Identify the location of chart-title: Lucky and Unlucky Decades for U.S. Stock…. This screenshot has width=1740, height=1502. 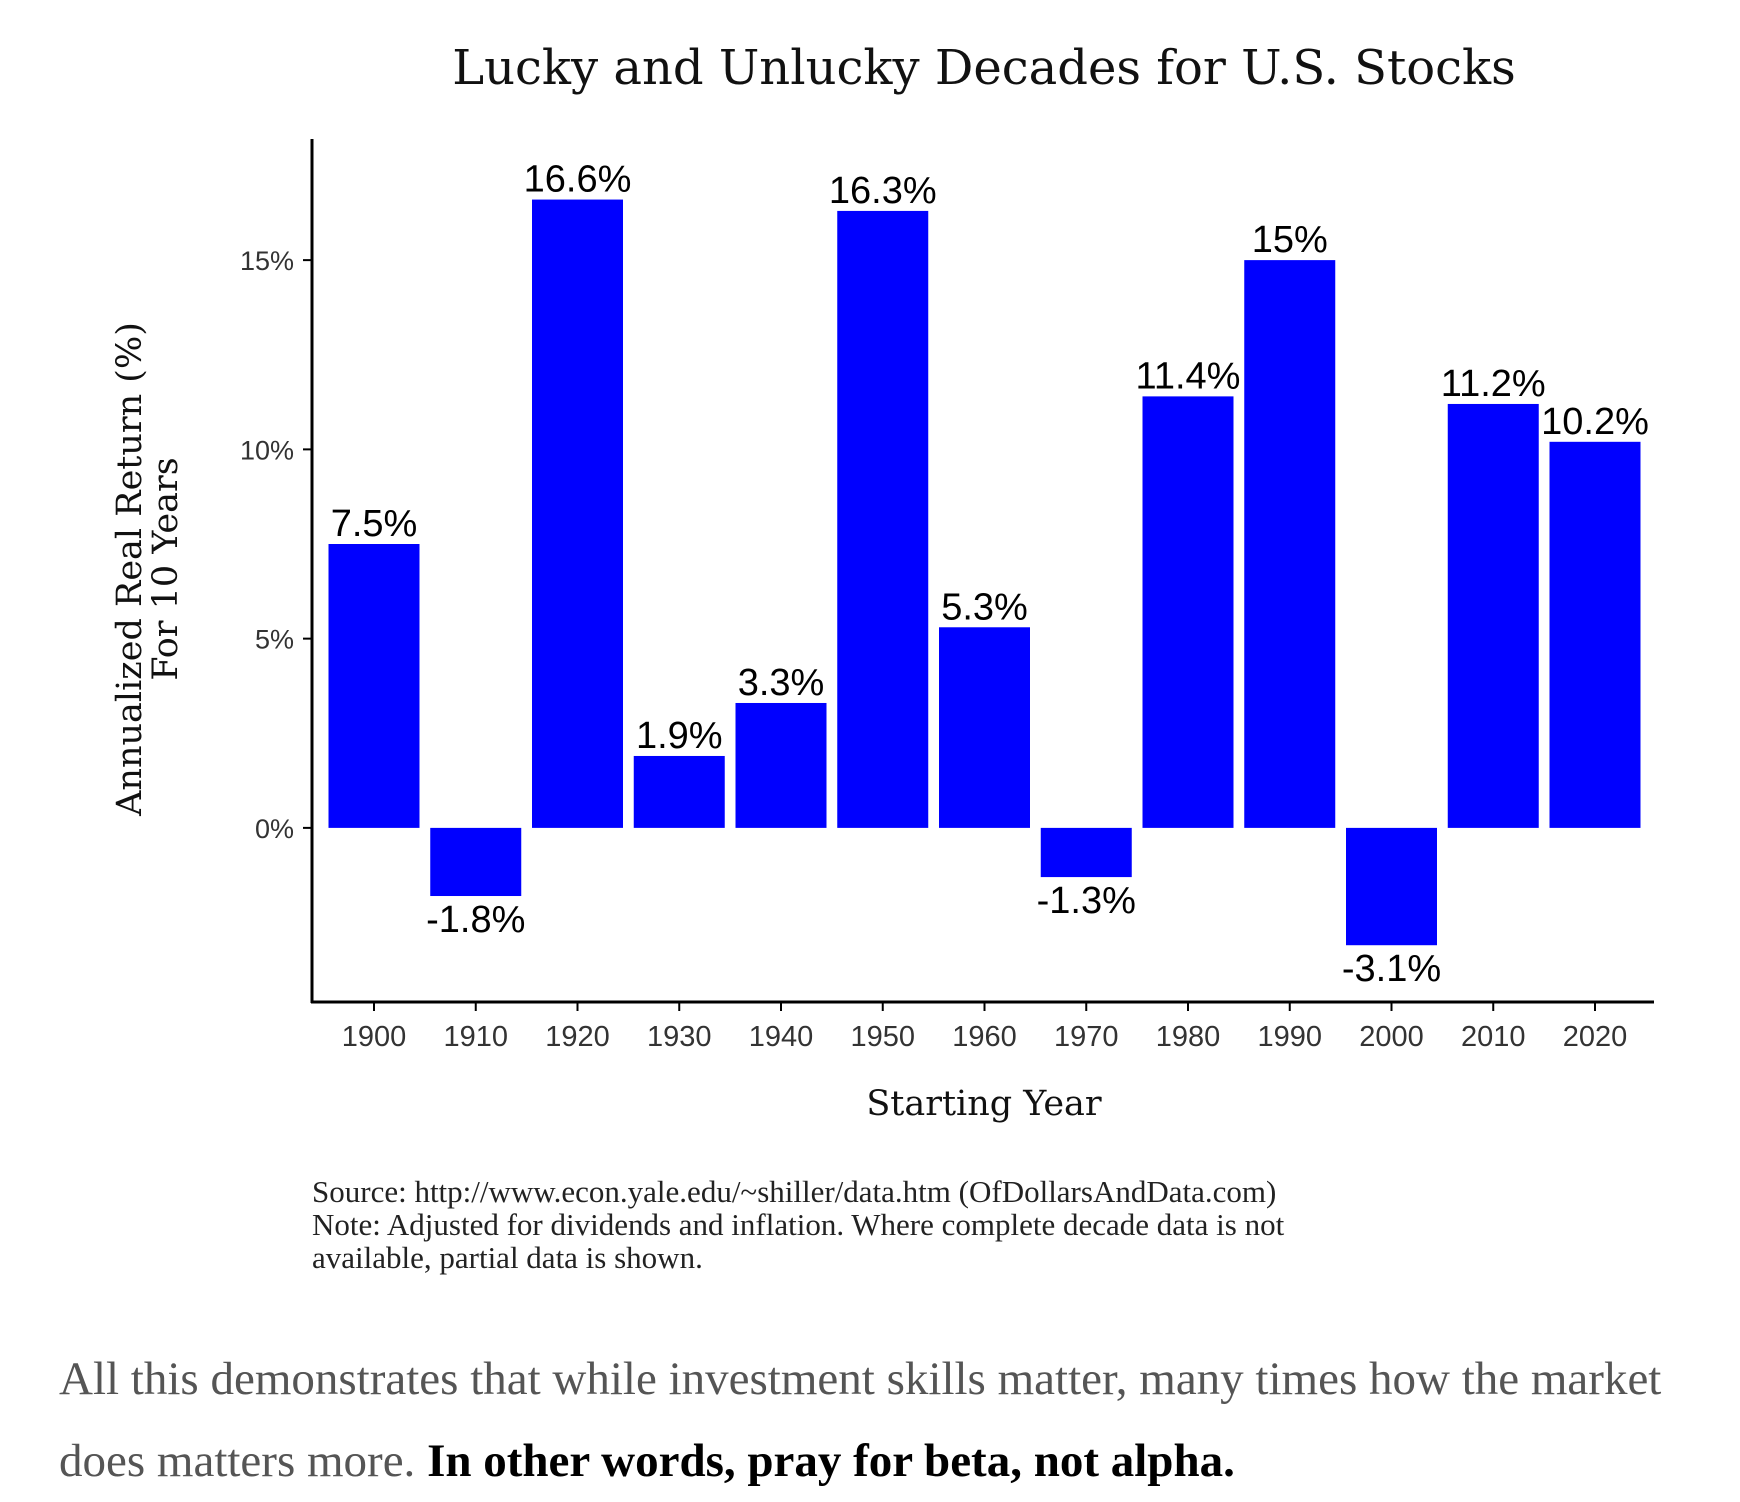
(984, 68).